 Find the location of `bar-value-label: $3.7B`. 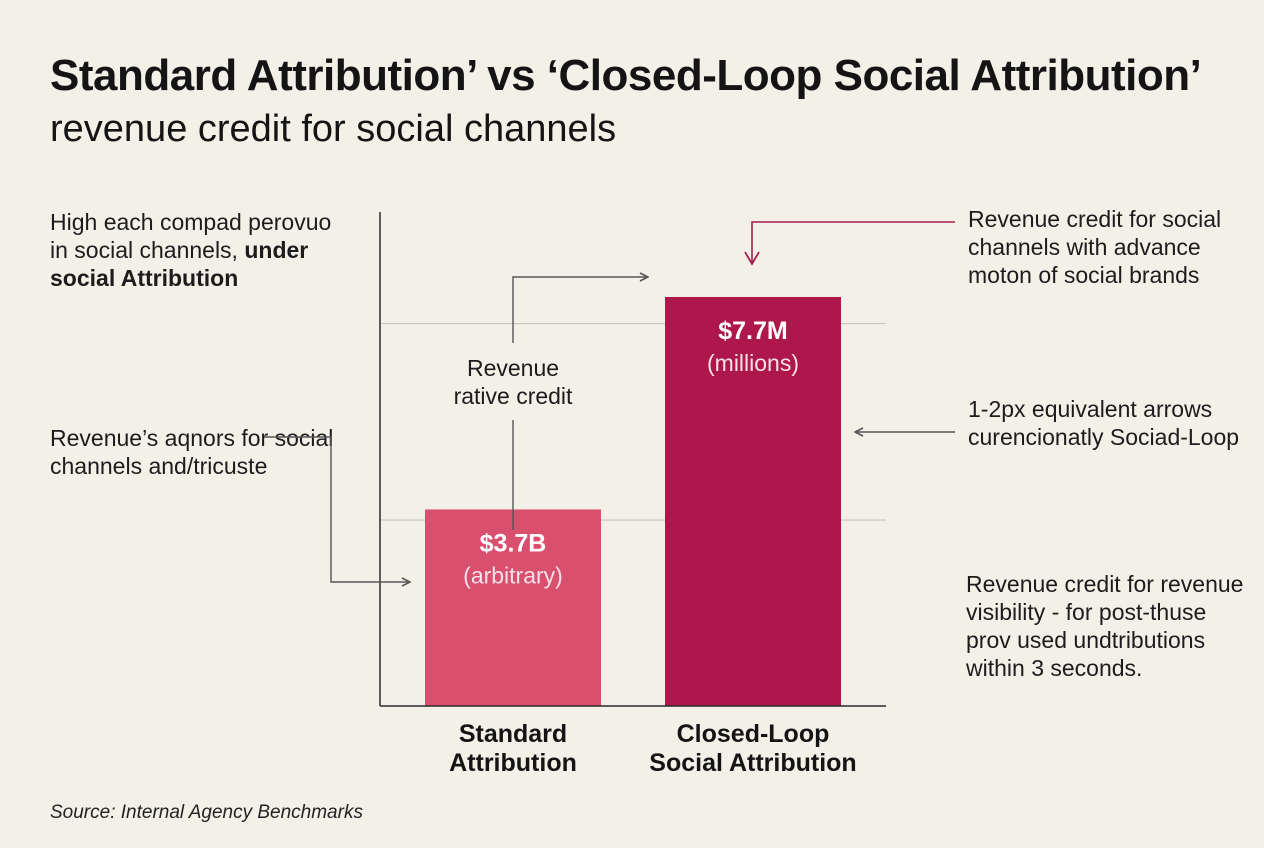

bar-value-label: $3.7B is located at coordinates (513, 543).